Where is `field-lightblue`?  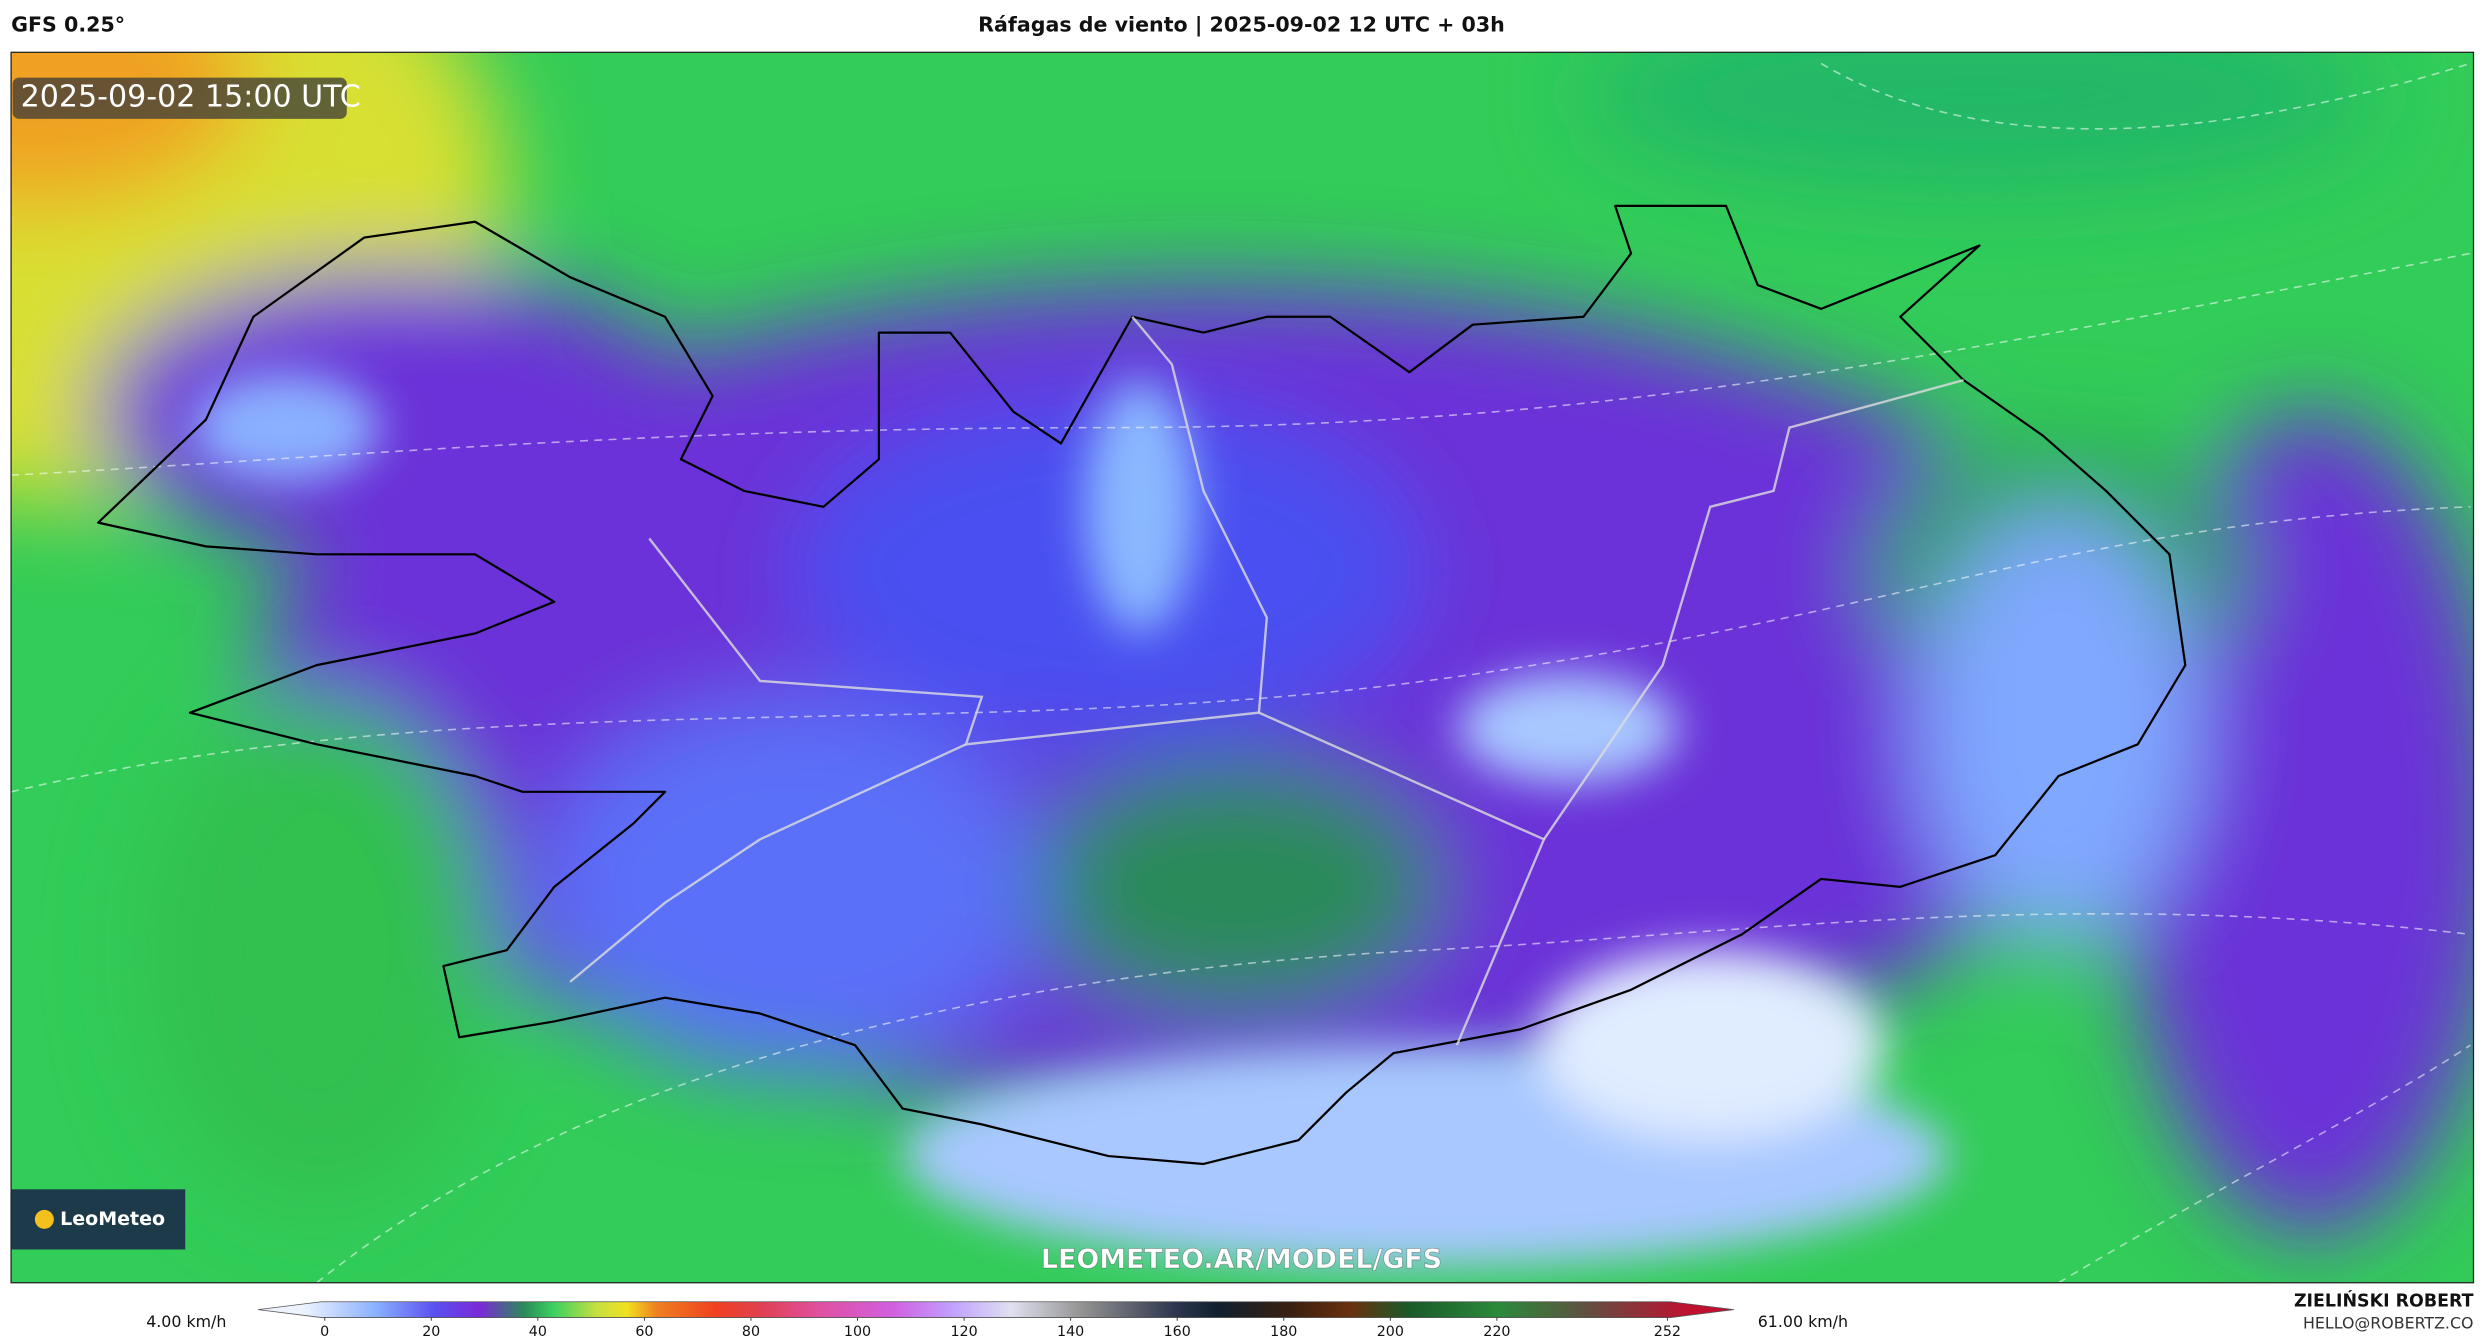 field-lightblue is located at coordinates (2059, 728).